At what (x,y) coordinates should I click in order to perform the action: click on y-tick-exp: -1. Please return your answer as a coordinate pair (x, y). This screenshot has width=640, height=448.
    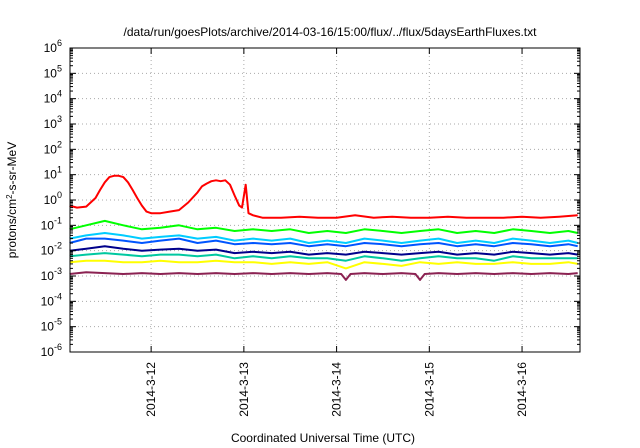
    Looking at the image, I should click on (58, 220).